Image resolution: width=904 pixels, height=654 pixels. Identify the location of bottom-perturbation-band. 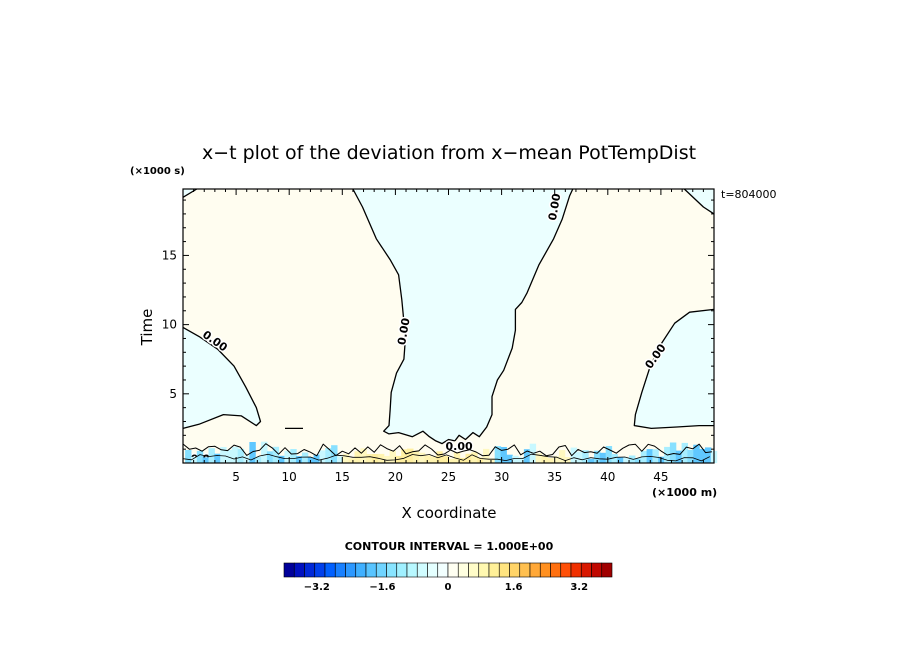
(450, 452).